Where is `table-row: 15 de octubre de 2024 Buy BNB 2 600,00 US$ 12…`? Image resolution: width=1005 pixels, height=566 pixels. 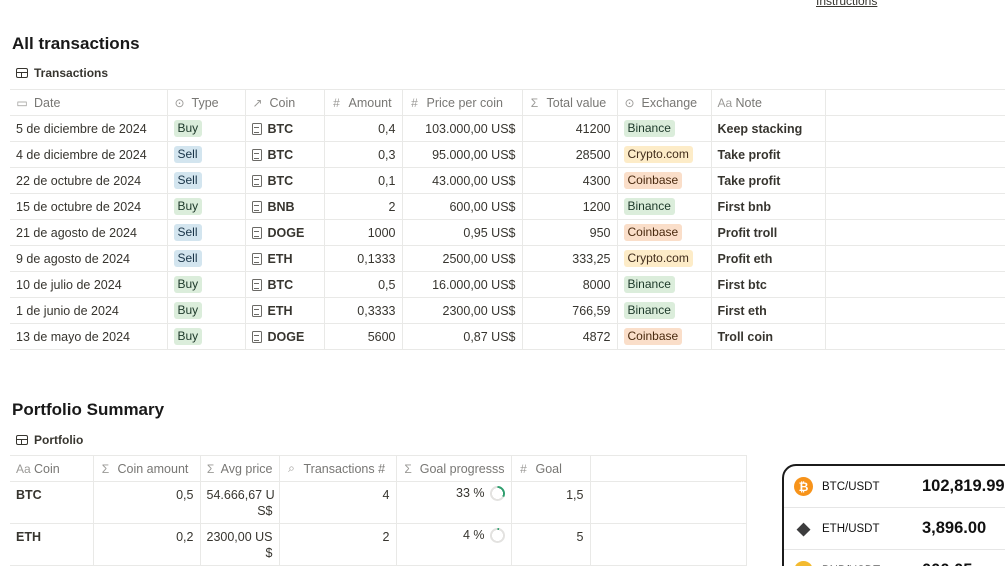 table-row: 15 de octubre de 2024 Buy BNB 2 600,00 US$ 12… is located at coordinates (507, 206).